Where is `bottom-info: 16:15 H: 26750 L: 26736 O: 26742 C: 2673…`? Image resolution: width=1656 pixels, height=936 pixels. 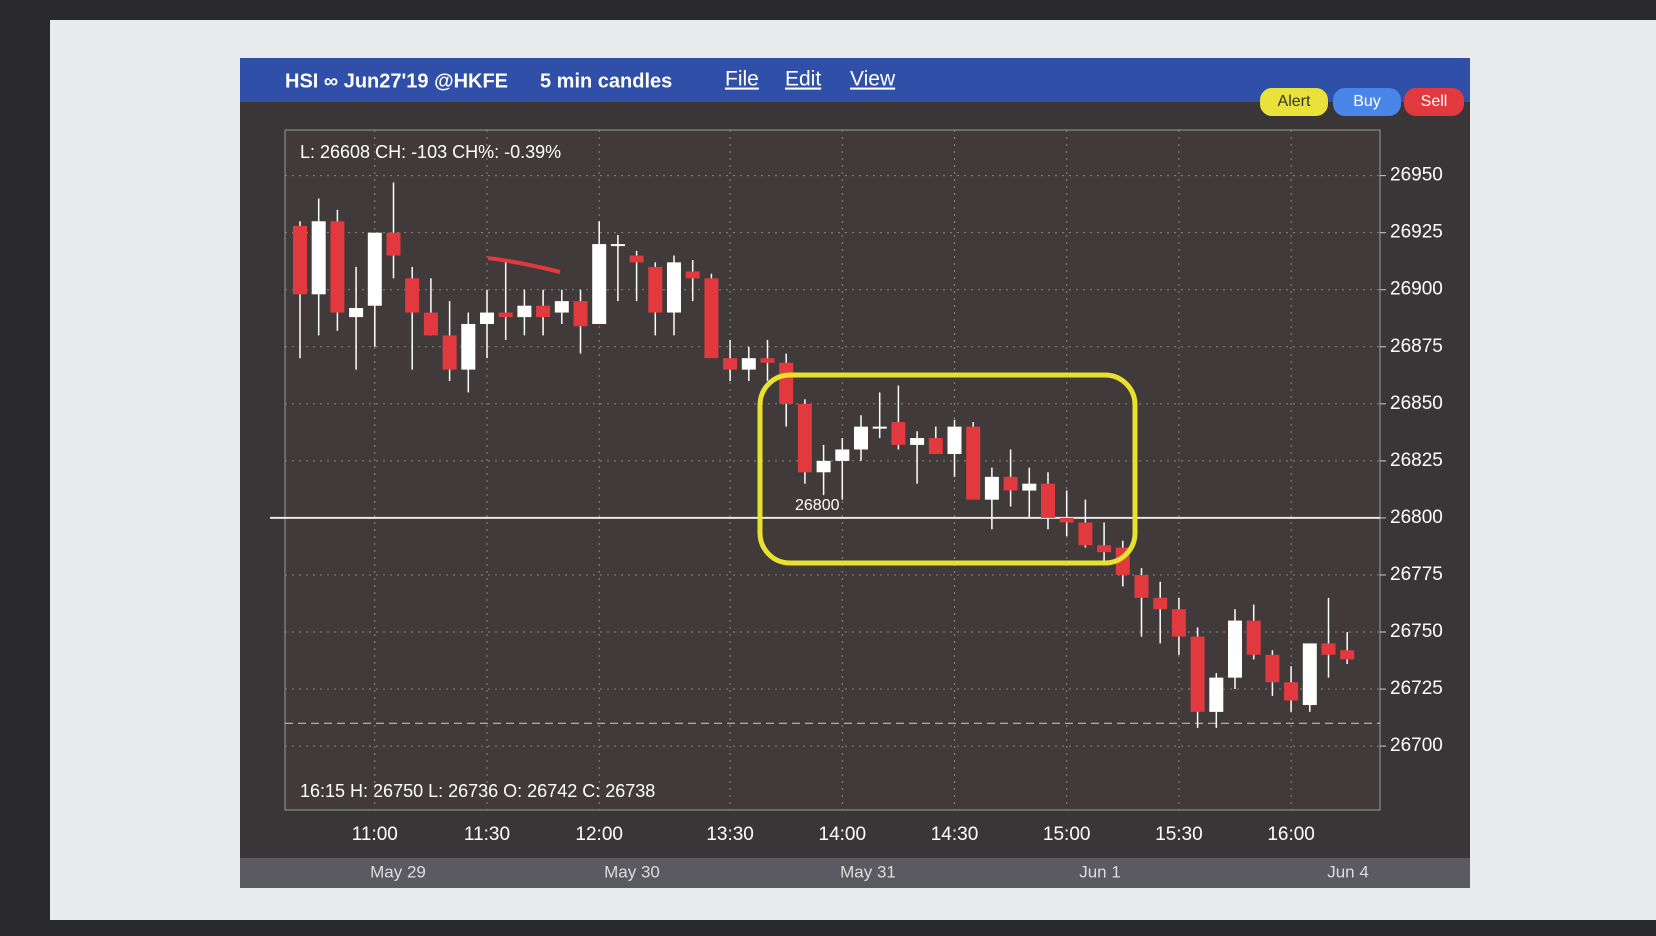
bottom-info: 16:15 H: 26750 L: 26736 O: 26742 C: 2673… is located at coordinates (477, 791).